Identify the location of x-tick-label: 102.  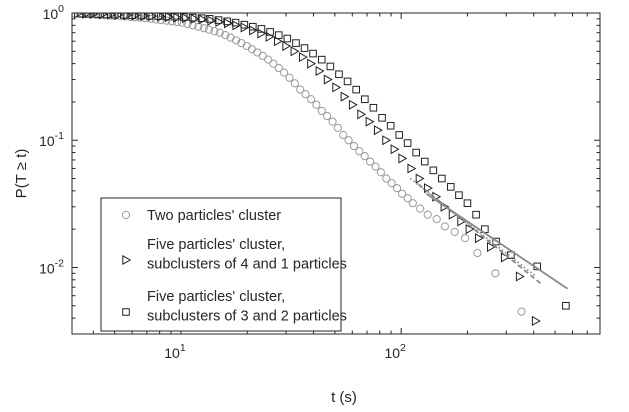
(395, 351).